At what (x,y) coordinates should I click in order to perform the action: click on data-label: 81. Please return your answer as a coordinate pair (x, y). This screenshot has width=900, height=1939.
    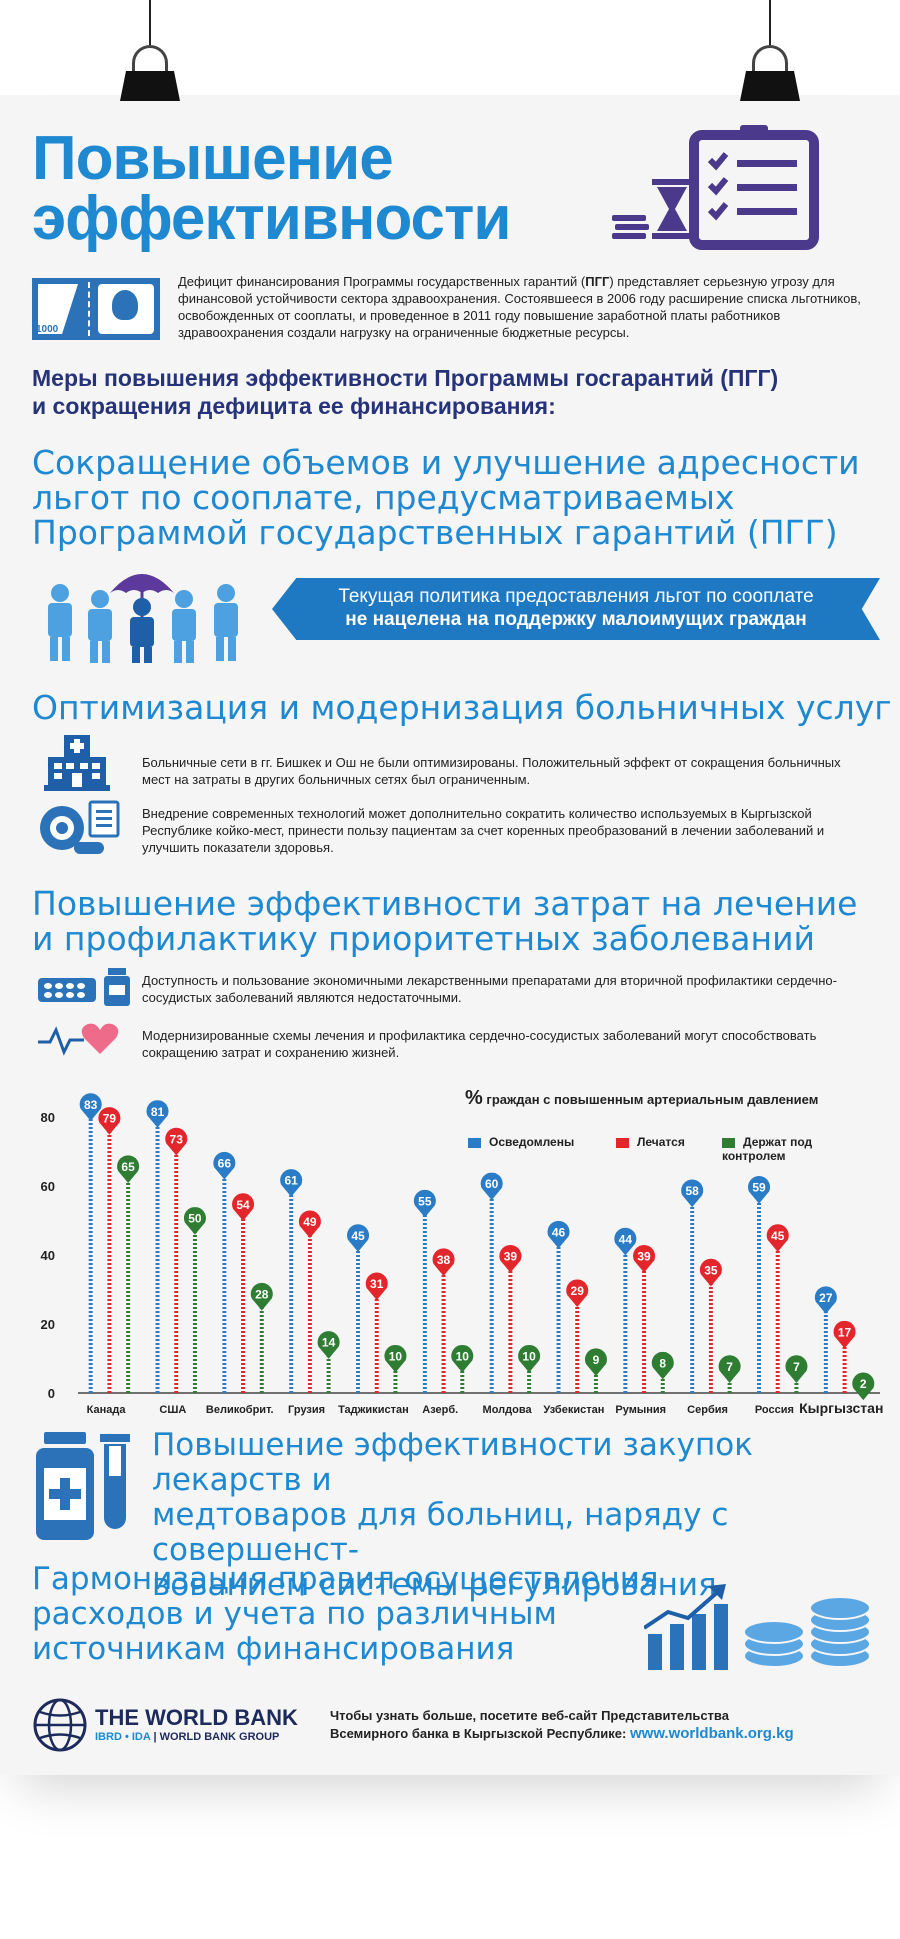
    Looking at the image, I should click on (158, 1112).